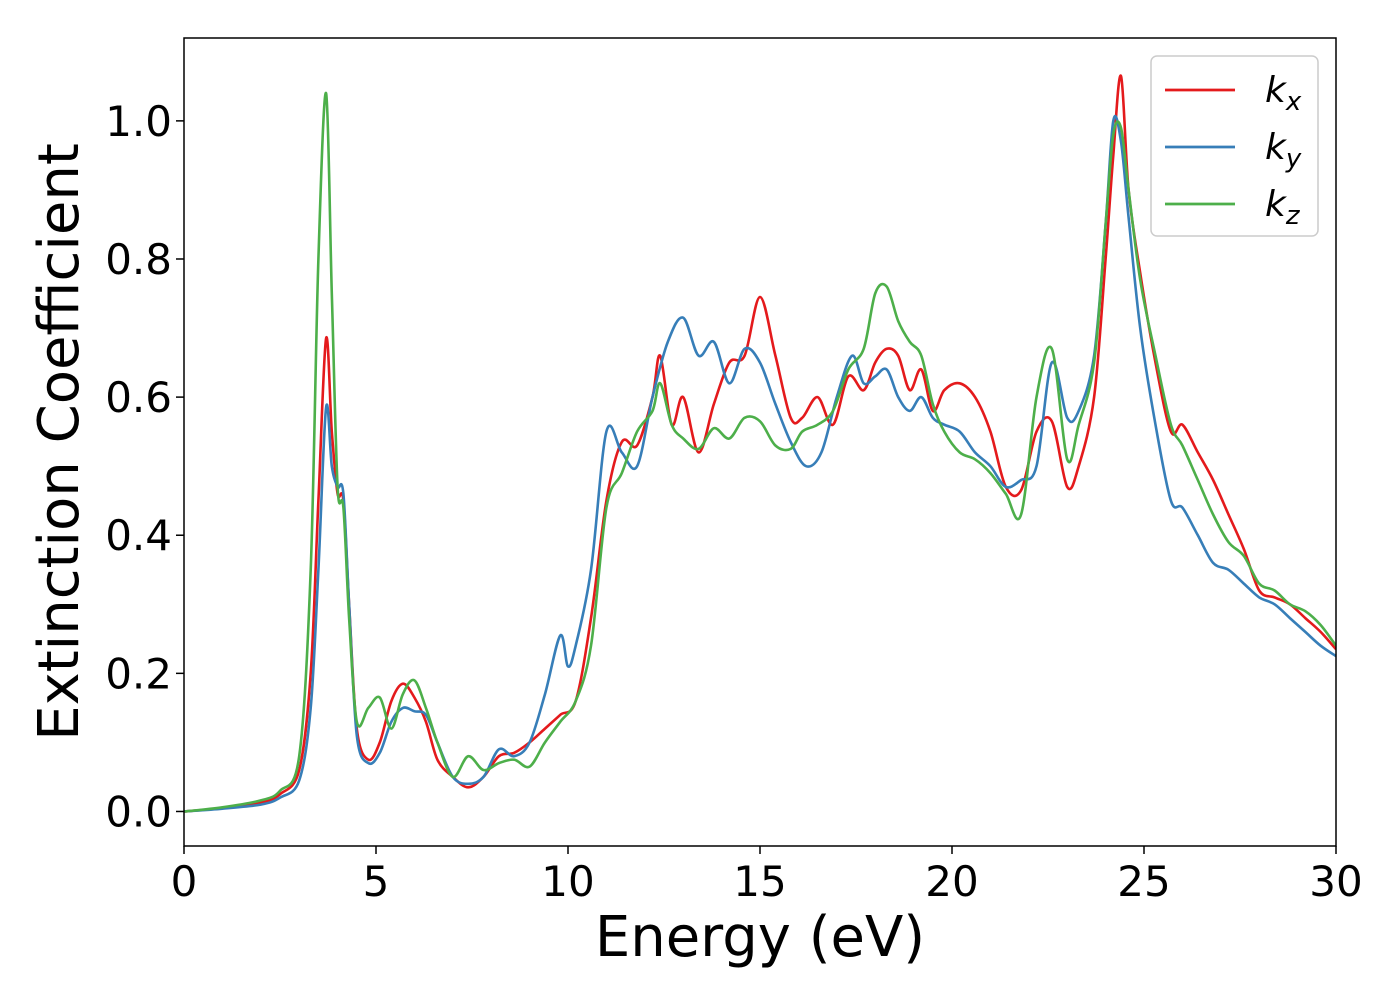 The width and height of the screenshot is (1400, 1000). I want to click on legend-label-y: ky, so click(1283, 150).